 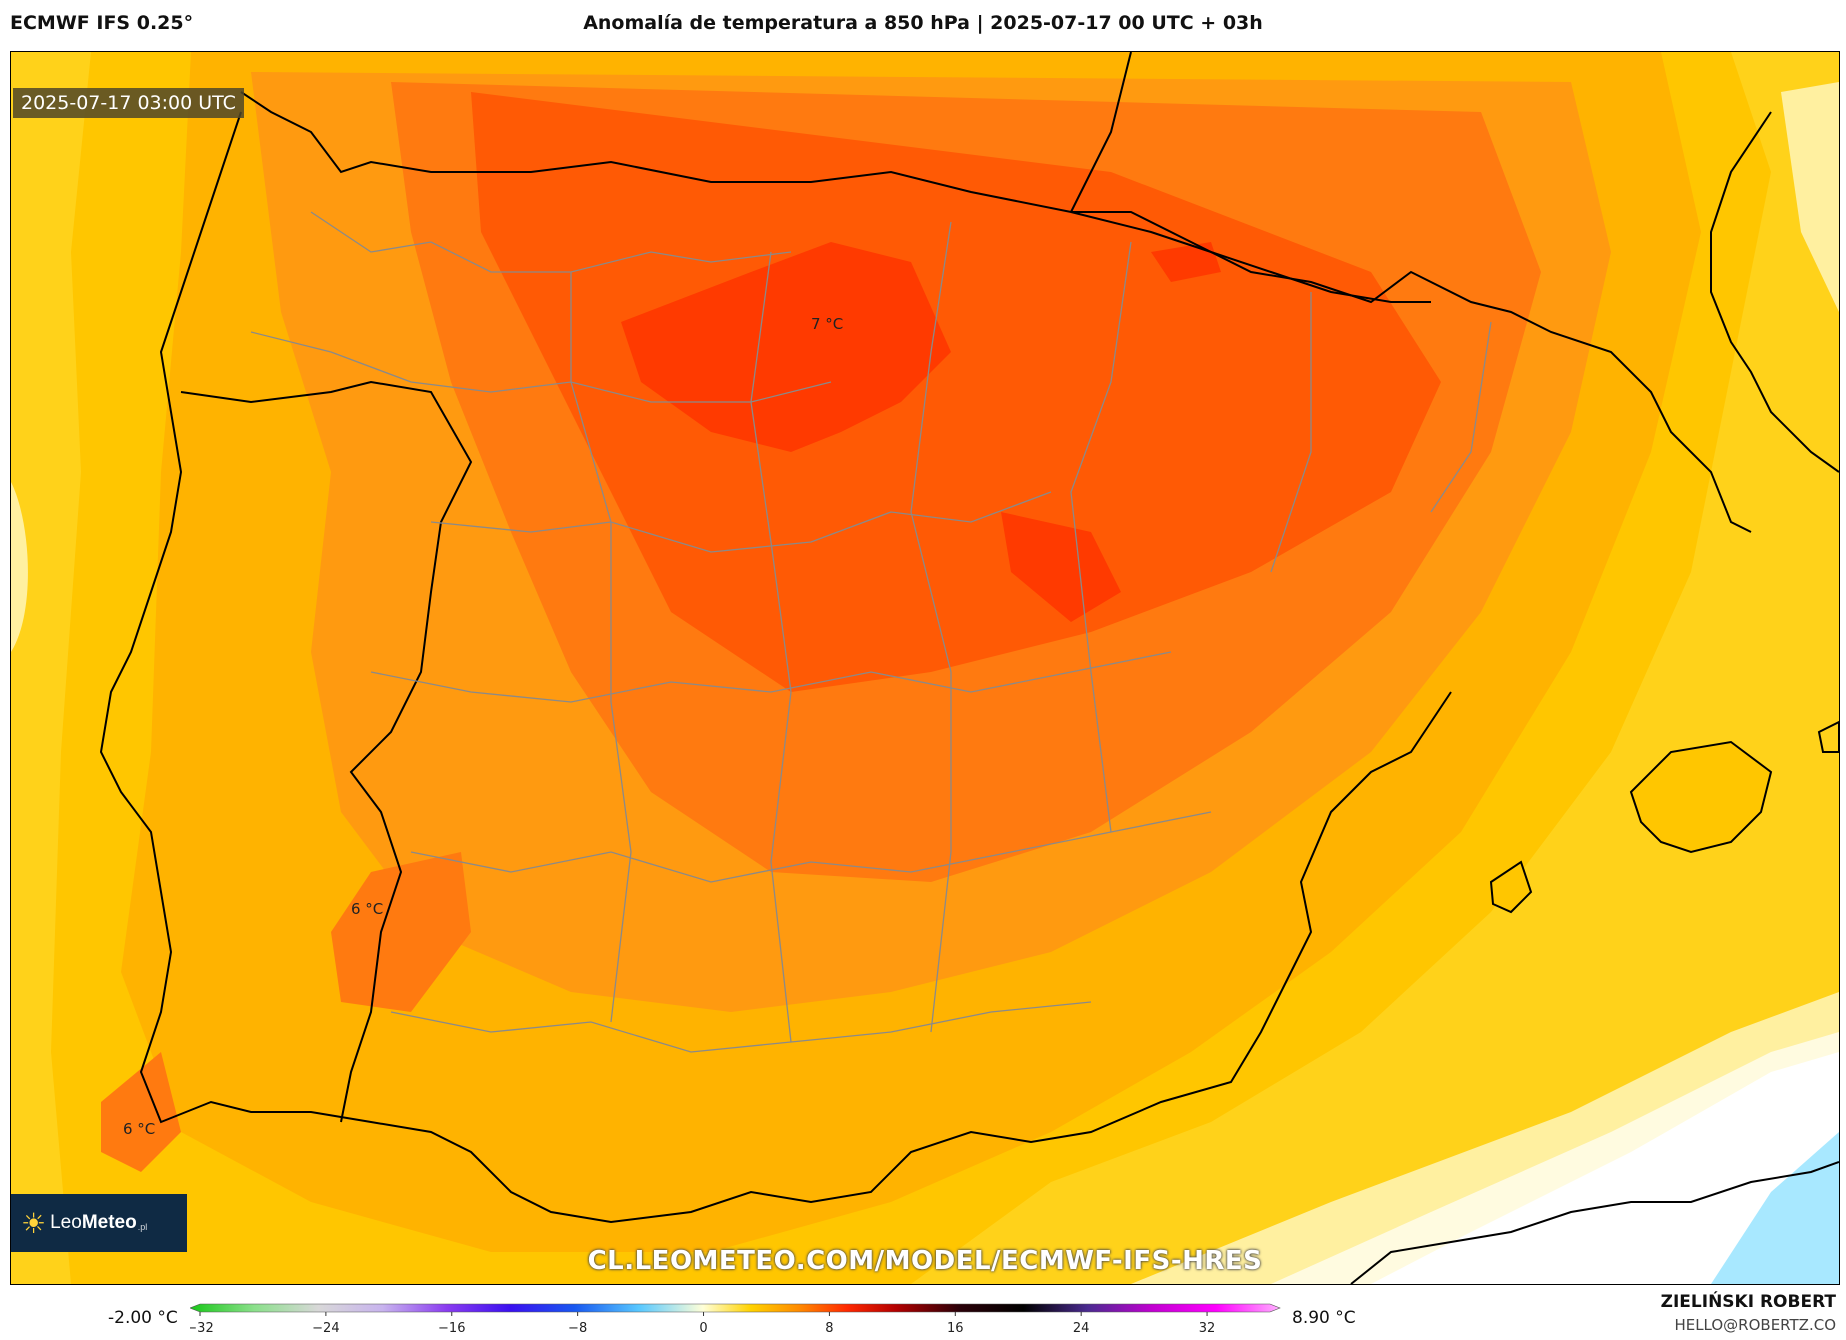 What do you see at coordinates (1810, 197) in the screenshot?
I see `band-light-yellow-ne` at bounding box center [1810, 197].